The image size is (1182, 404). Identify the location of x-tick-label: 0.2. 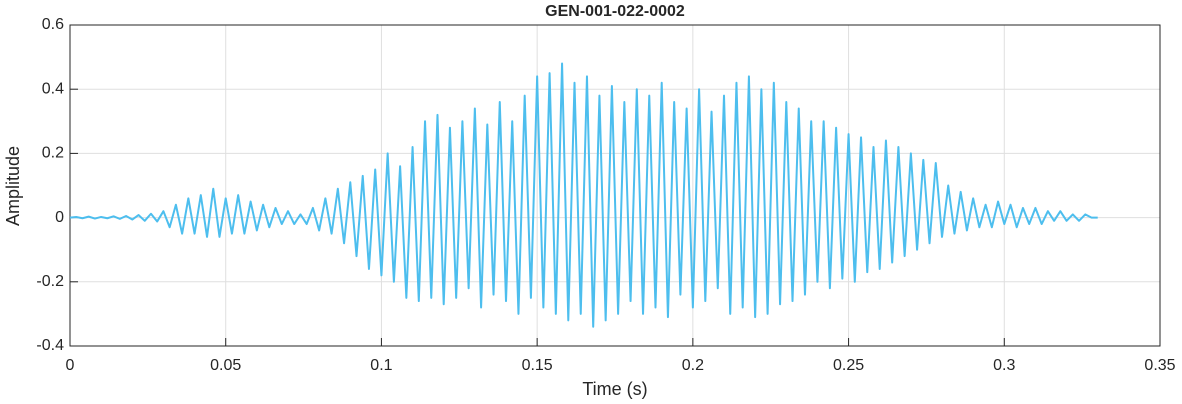
(693, 365).